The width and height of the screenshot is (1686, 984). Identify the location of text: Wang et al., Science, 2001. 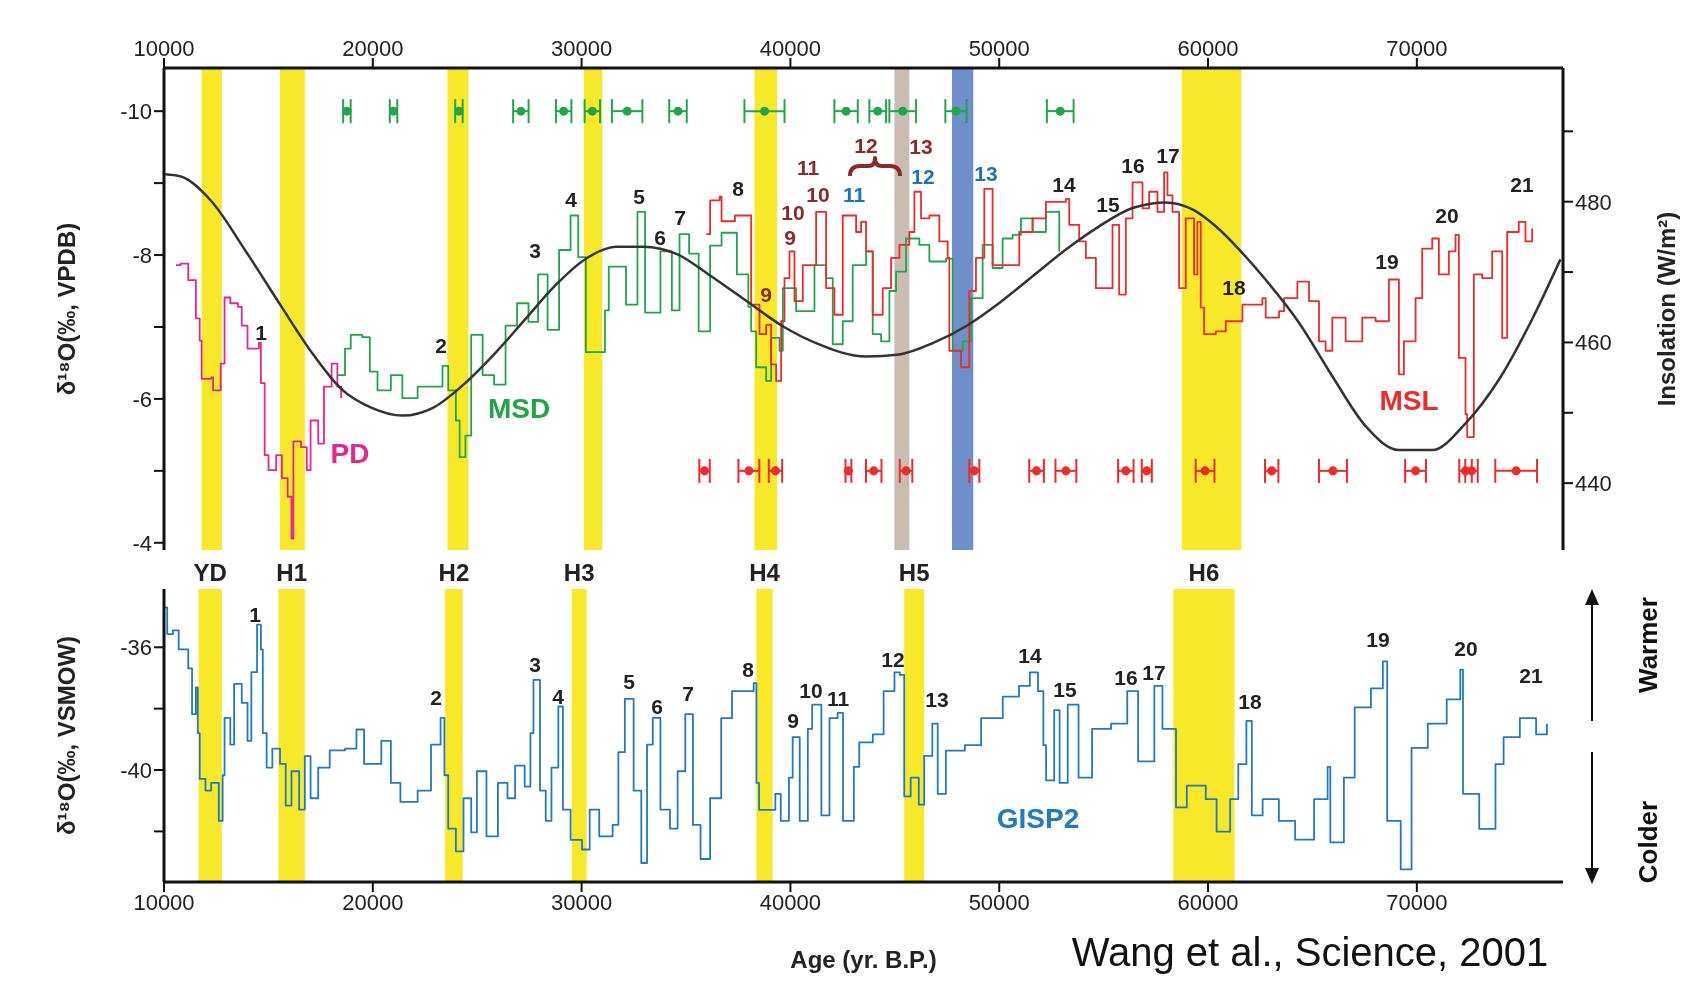
(1310, 952).